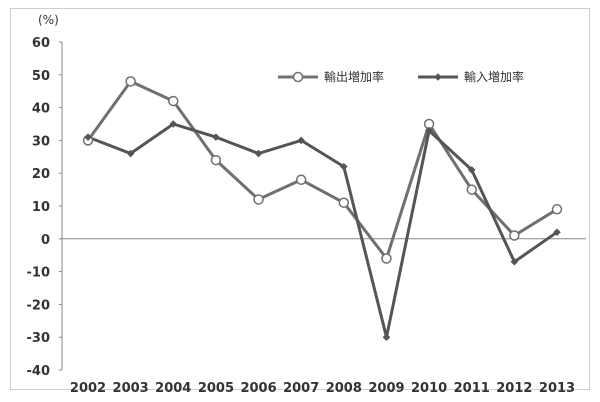 The width and height of the screenshot is (600, 402). What do you see at coordinates (41, 174) in the screenshot?
I see `y-tick-label: 20` at bounding box center [41, 174].